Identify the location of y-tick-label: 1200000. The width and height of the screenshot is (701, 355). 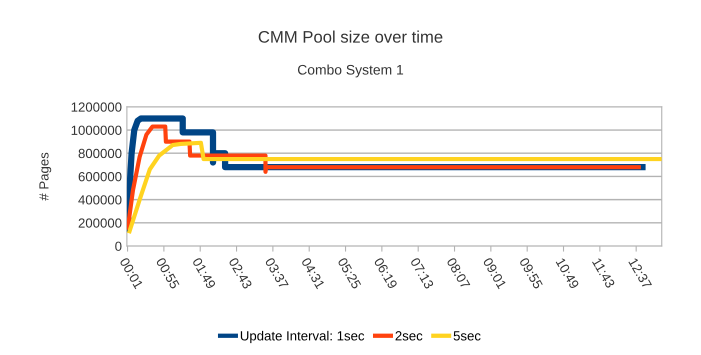
(97, 107).